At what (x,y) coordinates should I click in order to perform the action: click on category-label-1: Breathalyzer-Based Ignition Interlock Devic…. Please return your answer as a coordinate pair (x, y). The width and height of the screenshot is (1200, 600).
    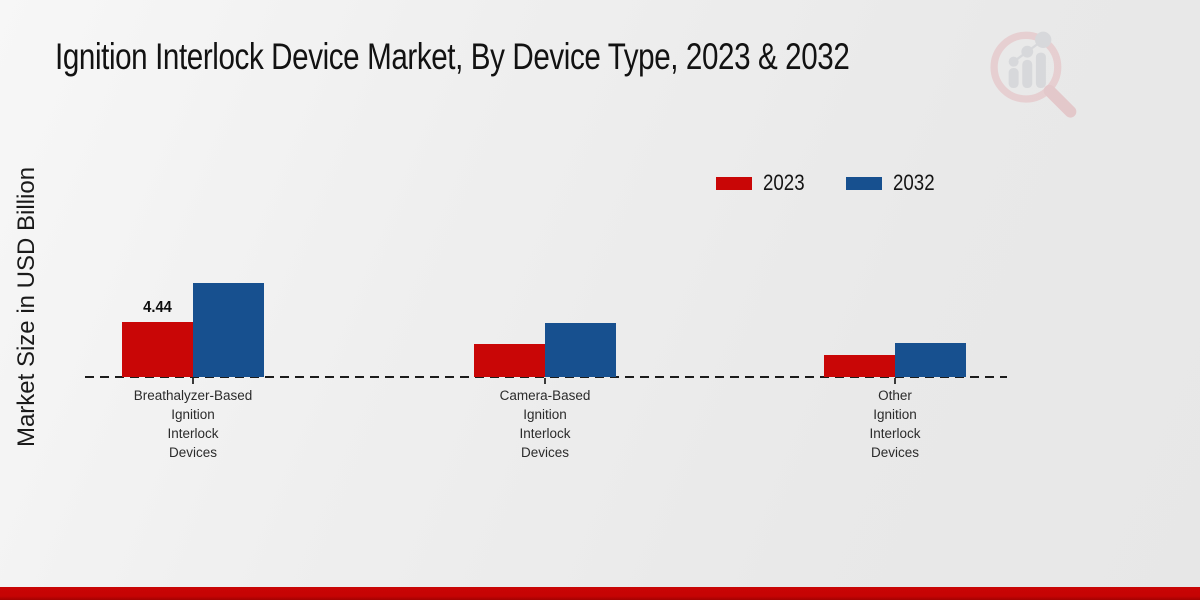
    Looking at the image, I should click on (193, 424).